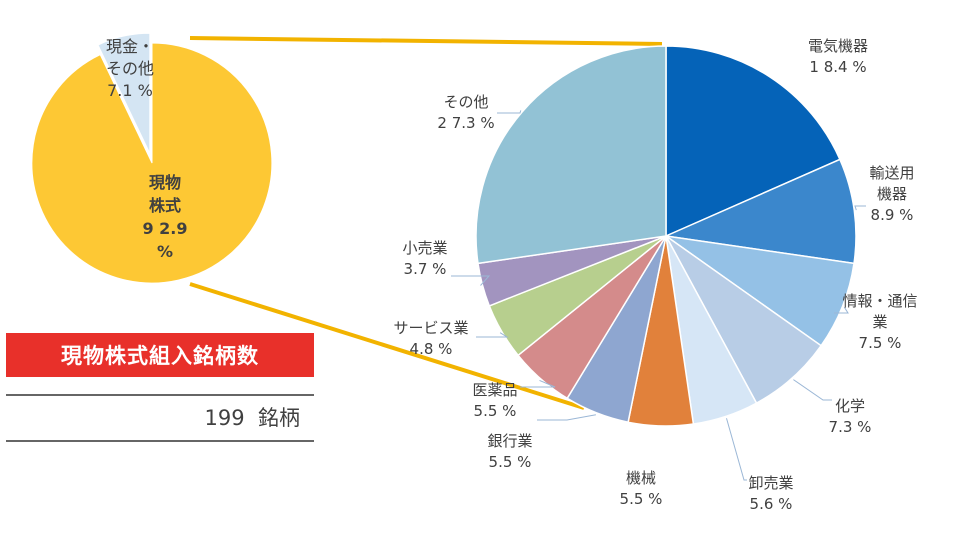 The width and height of the screenshot is (958, 543). I want to click on sector-label-電気機器-line: 1 8.4 %, so click(837, 67).